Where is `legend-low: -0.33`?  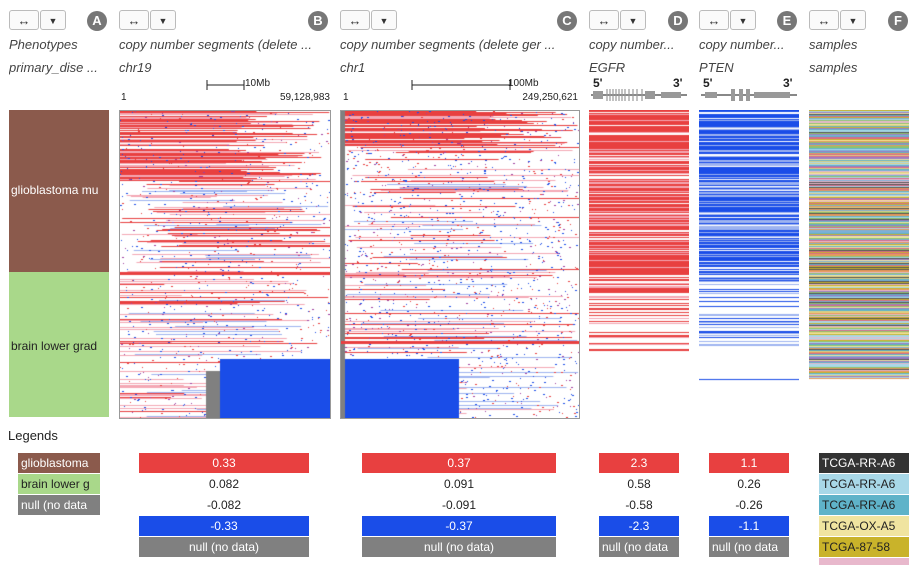 legend-low: -0.33 is located at coordinates (224, 526).